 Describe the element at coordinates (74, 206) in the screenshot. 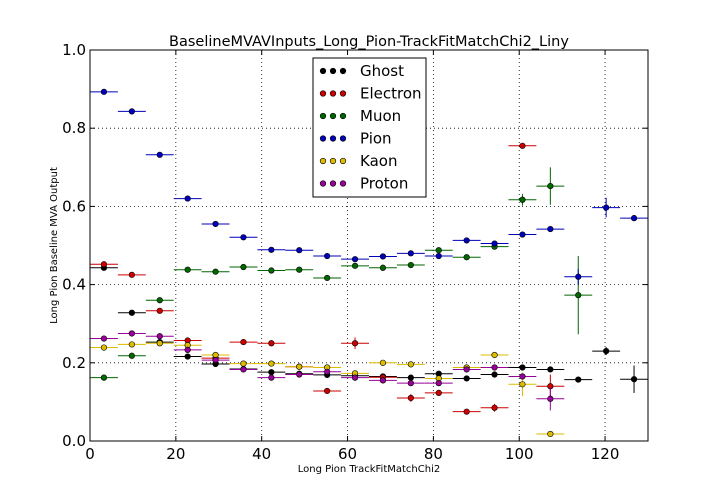

I see `y-tick-label: 0.6` at that location.